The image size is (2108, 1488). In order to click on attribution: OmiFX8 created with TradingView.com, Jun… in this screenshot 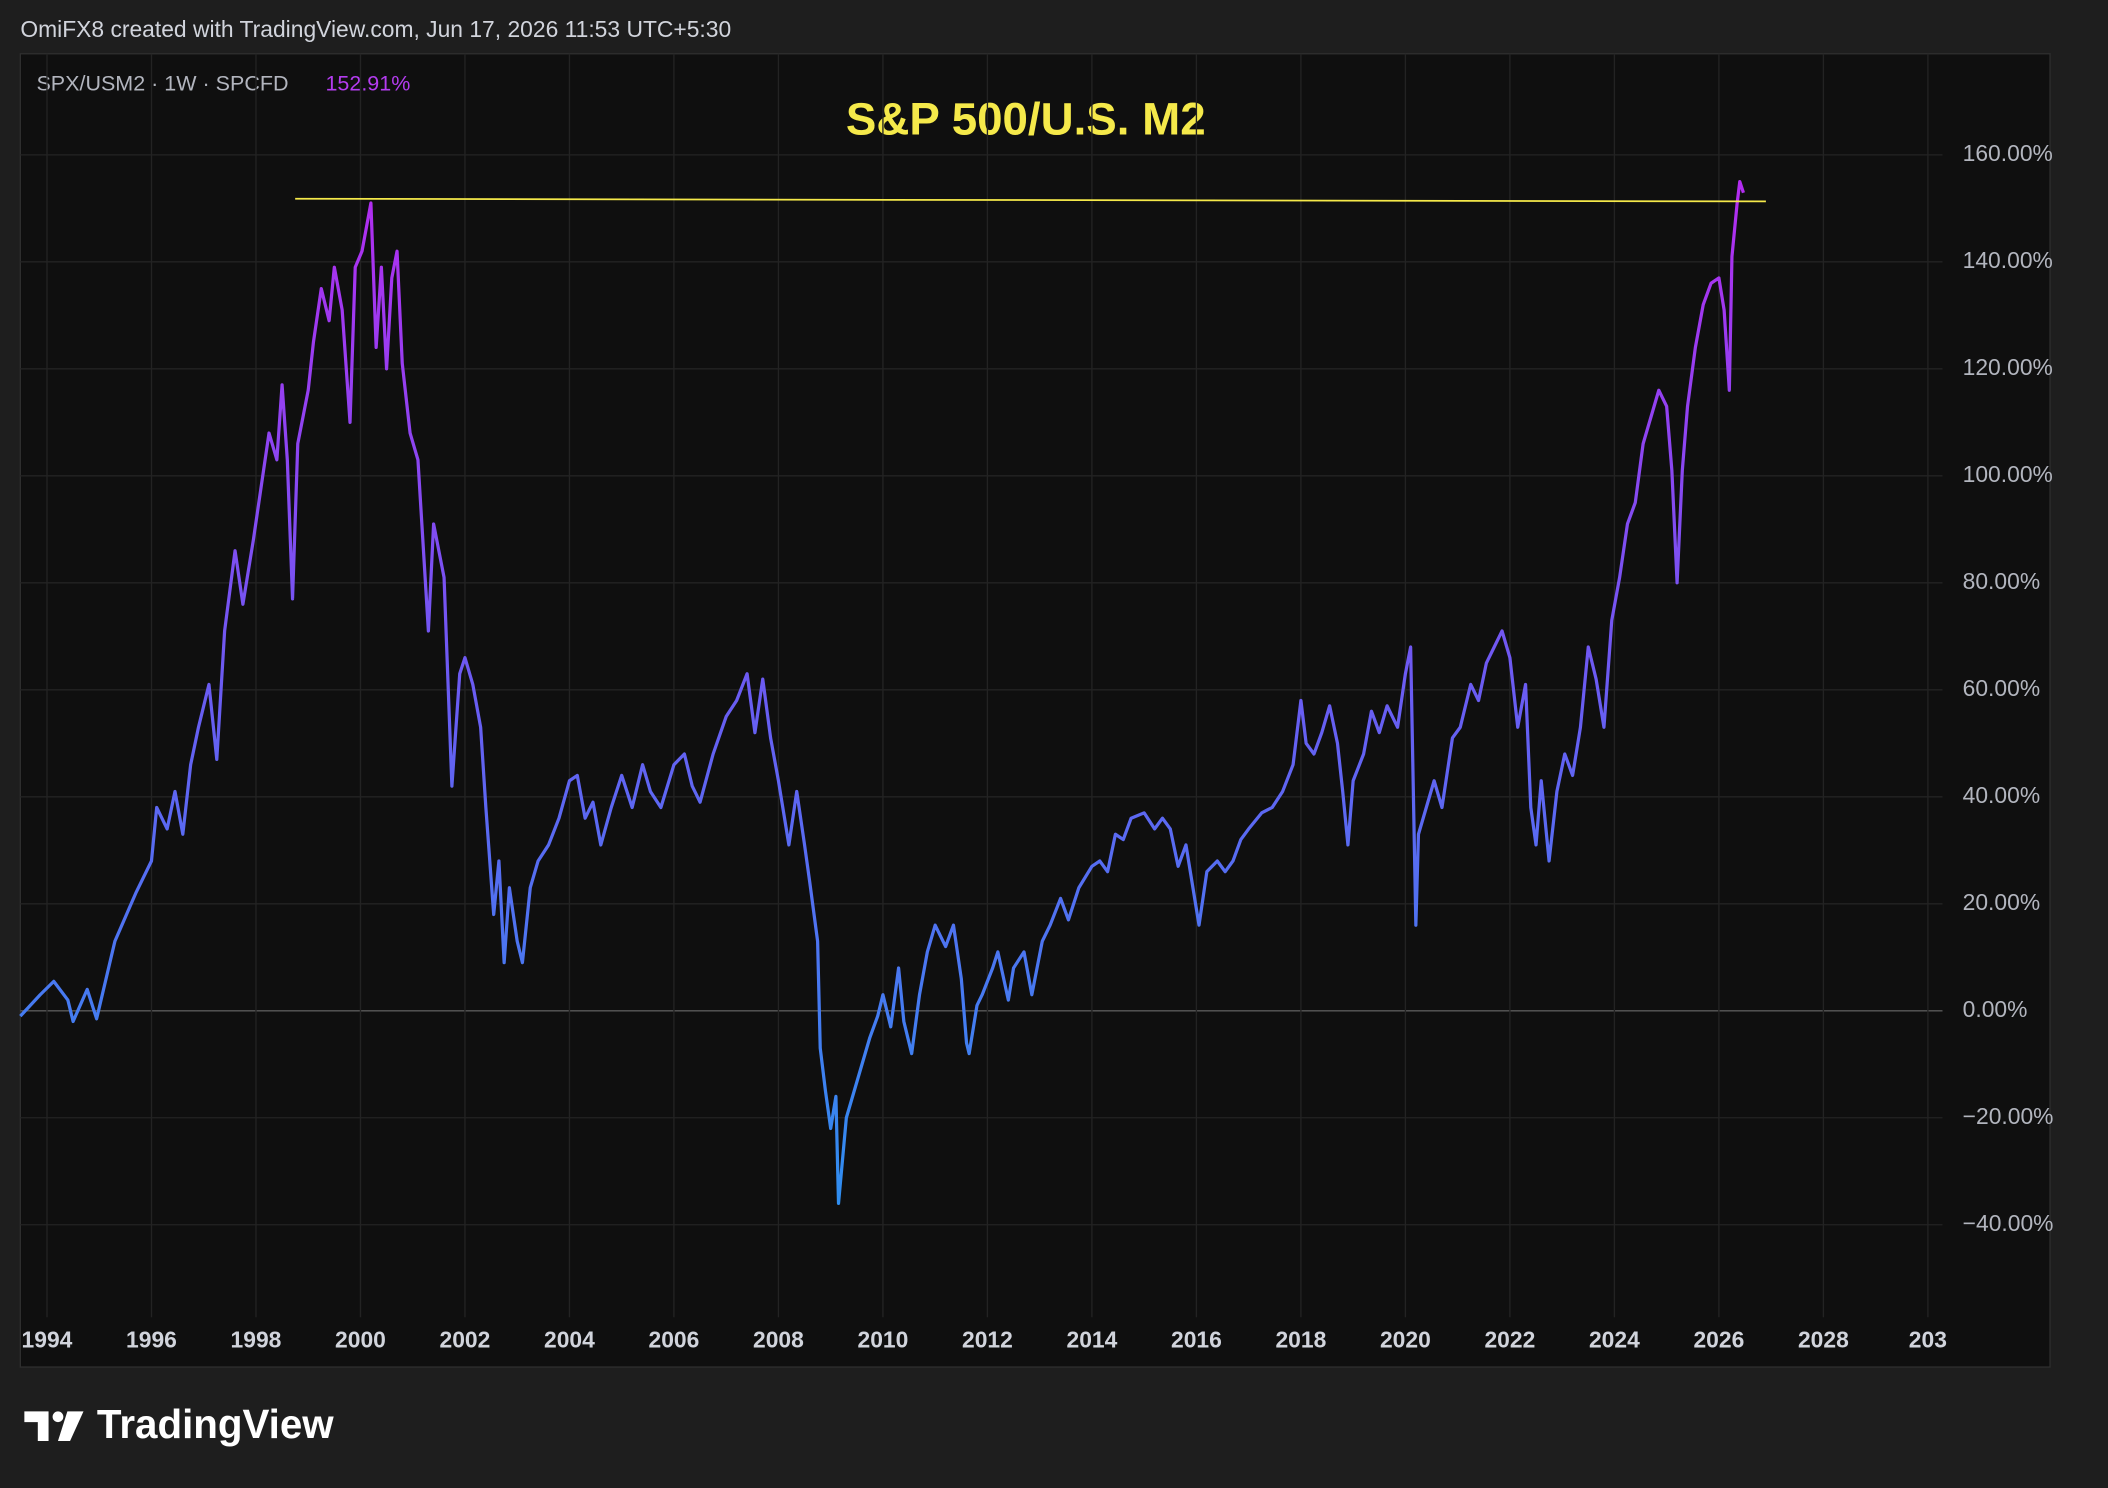, I will do `click(375, 29)`.